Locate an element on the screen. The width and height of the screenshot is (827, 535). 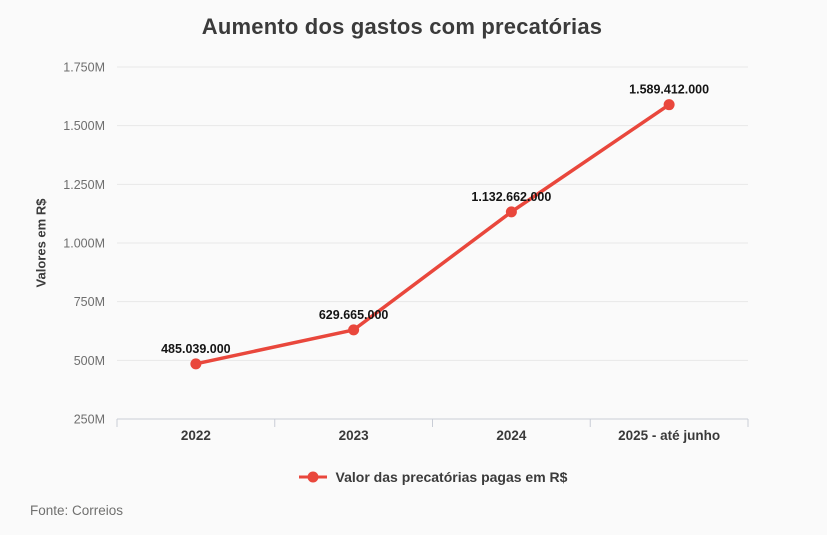
data-point-label: 1.589.412.000 is located at coordinates (669, 90).